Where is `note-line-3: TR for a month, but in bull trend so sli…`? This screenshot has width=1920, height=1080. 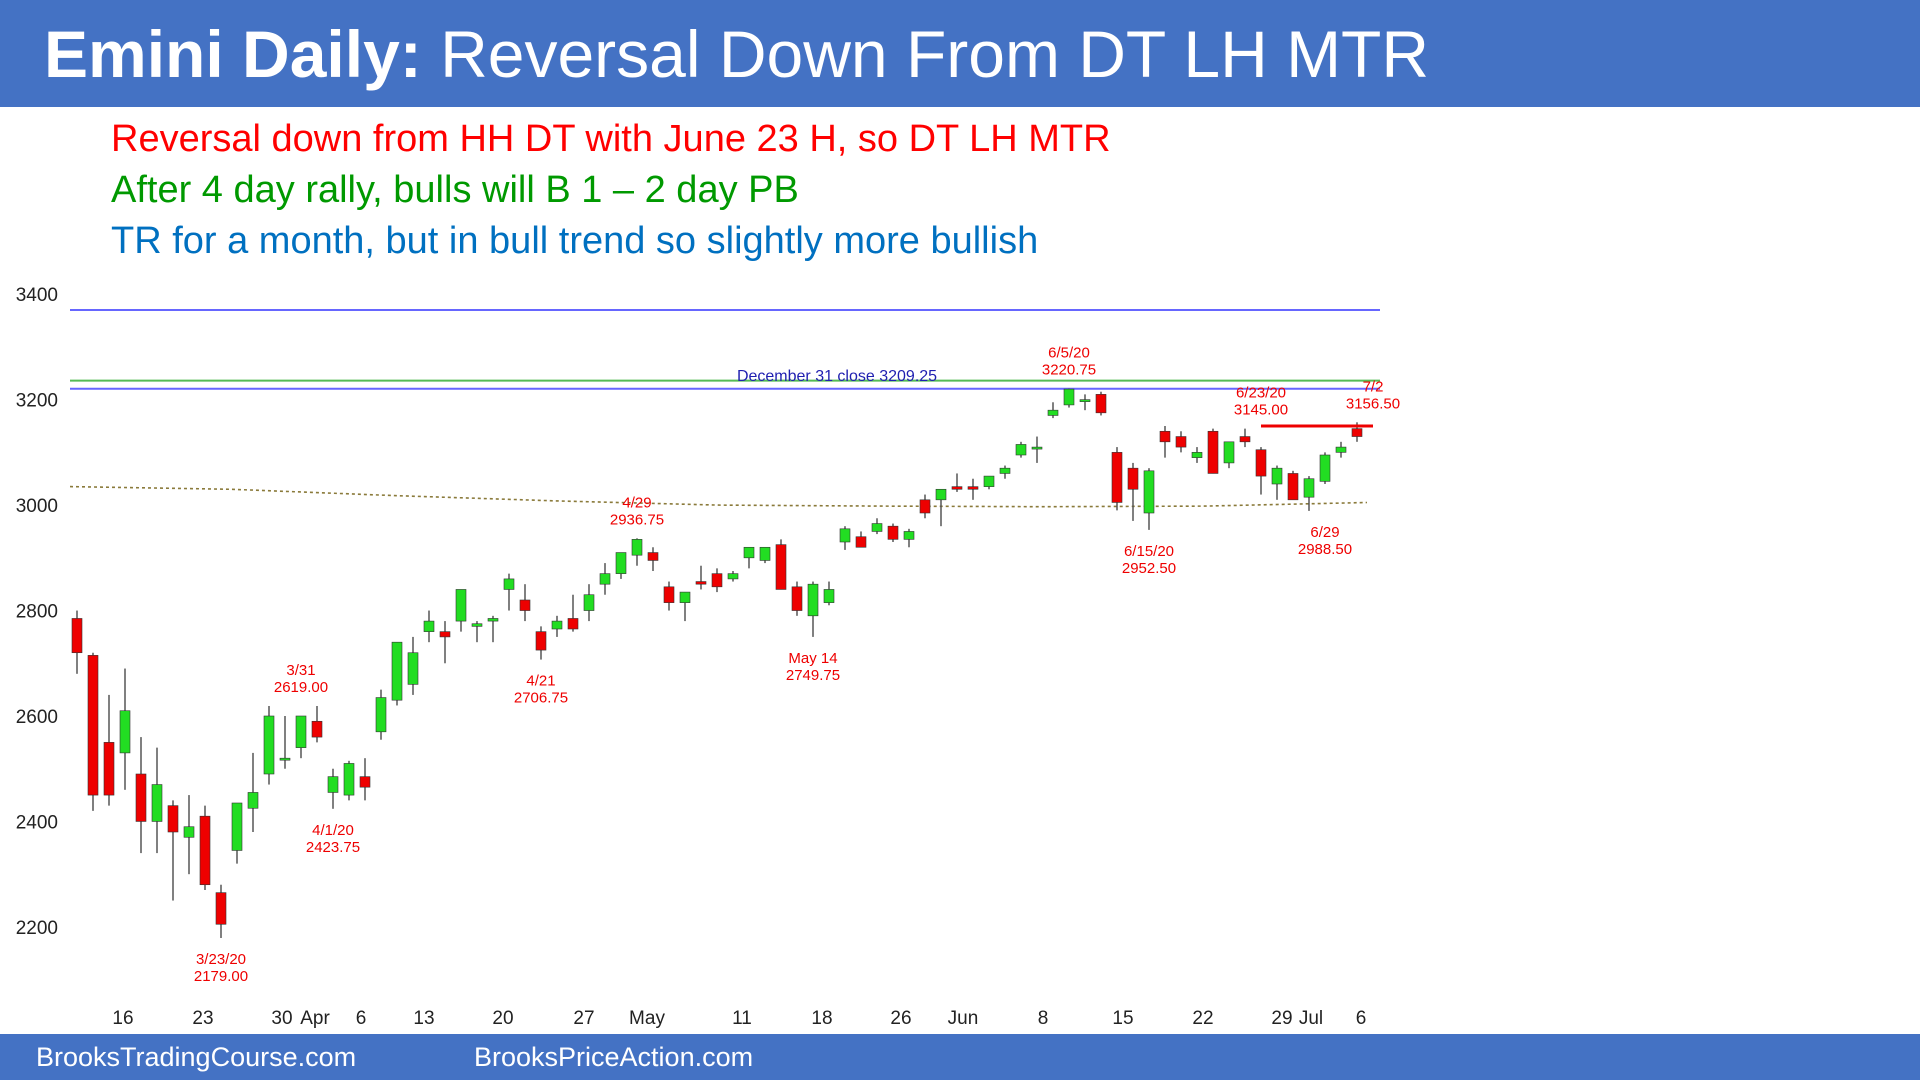 note-line-3: TR for a month, but in bull trend so sli… is located at coordinates (575, 241).